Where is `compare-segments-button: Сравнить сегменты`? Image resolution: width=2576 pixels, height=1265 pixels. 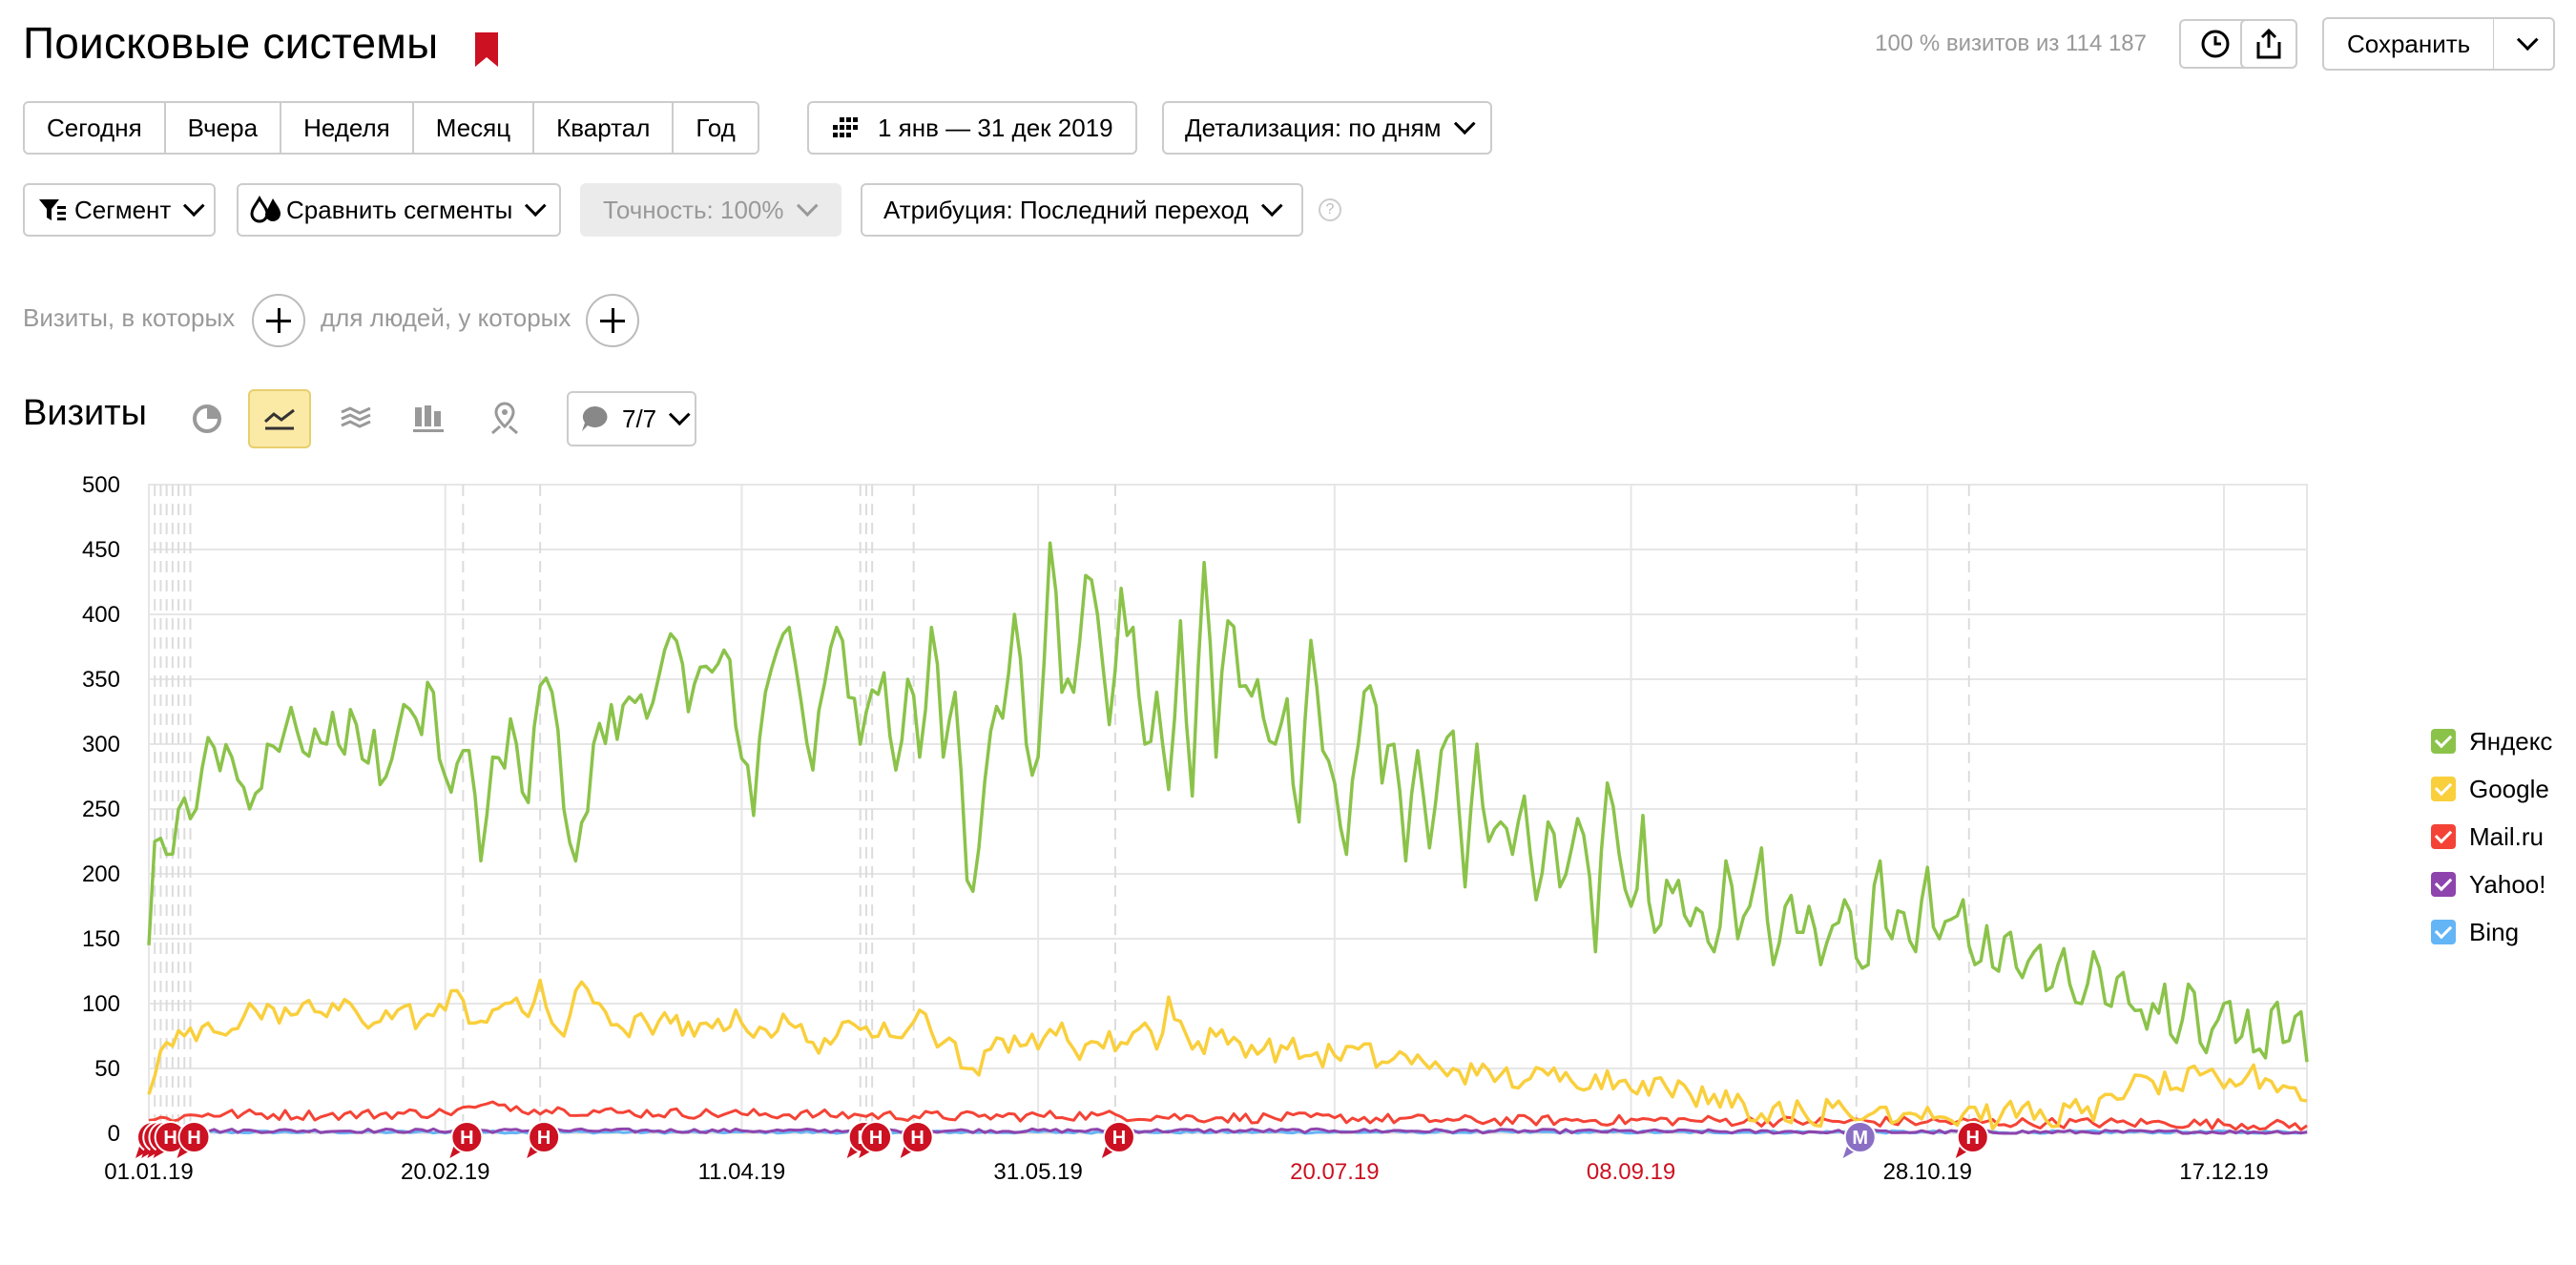
compare-segments-button: Сравнить сегменты is located at coordinates (399, 210).